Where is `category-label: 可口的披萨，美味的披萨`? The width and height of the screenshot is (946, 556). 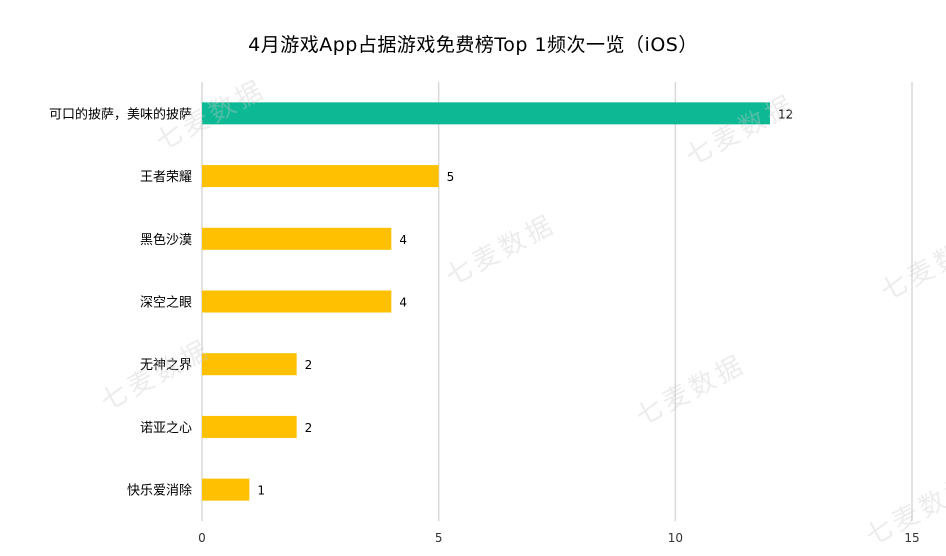
category-label: 可口的披萨，美味的披萨 is located at coordinates (120, 114).